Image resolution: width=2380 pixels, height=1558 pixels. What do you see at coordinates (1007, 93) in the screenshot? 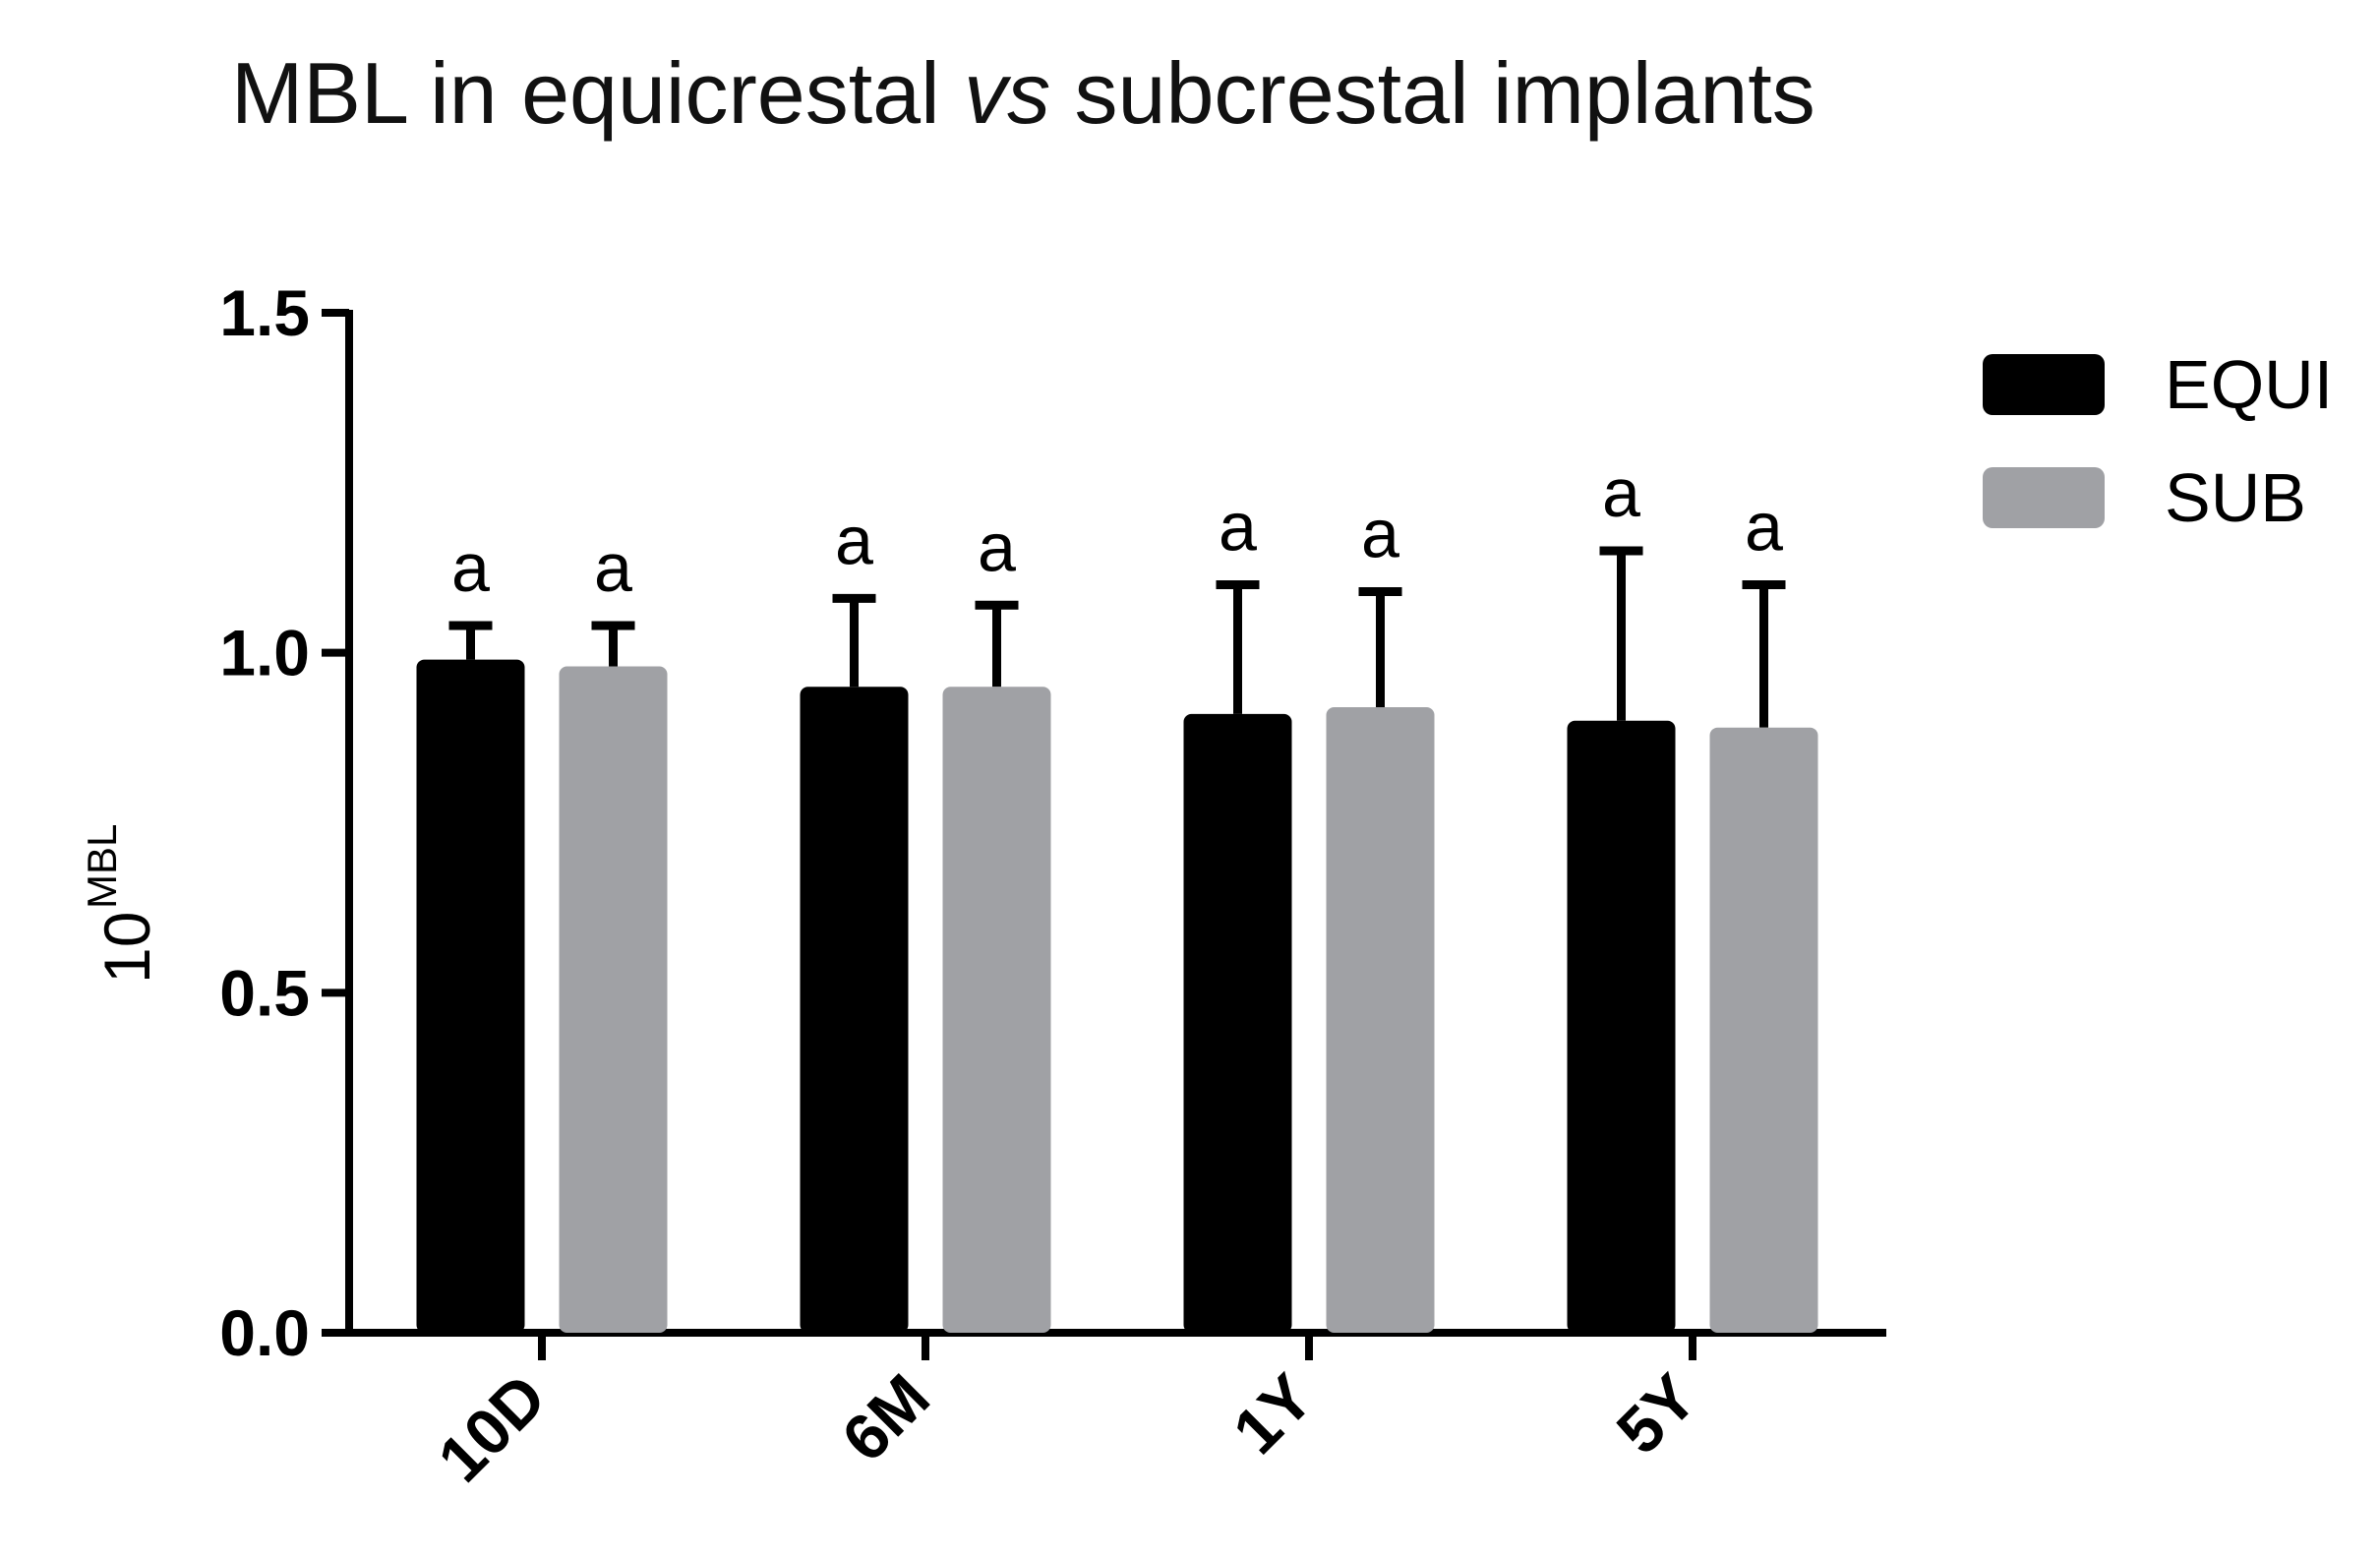
I see `chart-title-italic: vs` at bounding box center [1007, 93].